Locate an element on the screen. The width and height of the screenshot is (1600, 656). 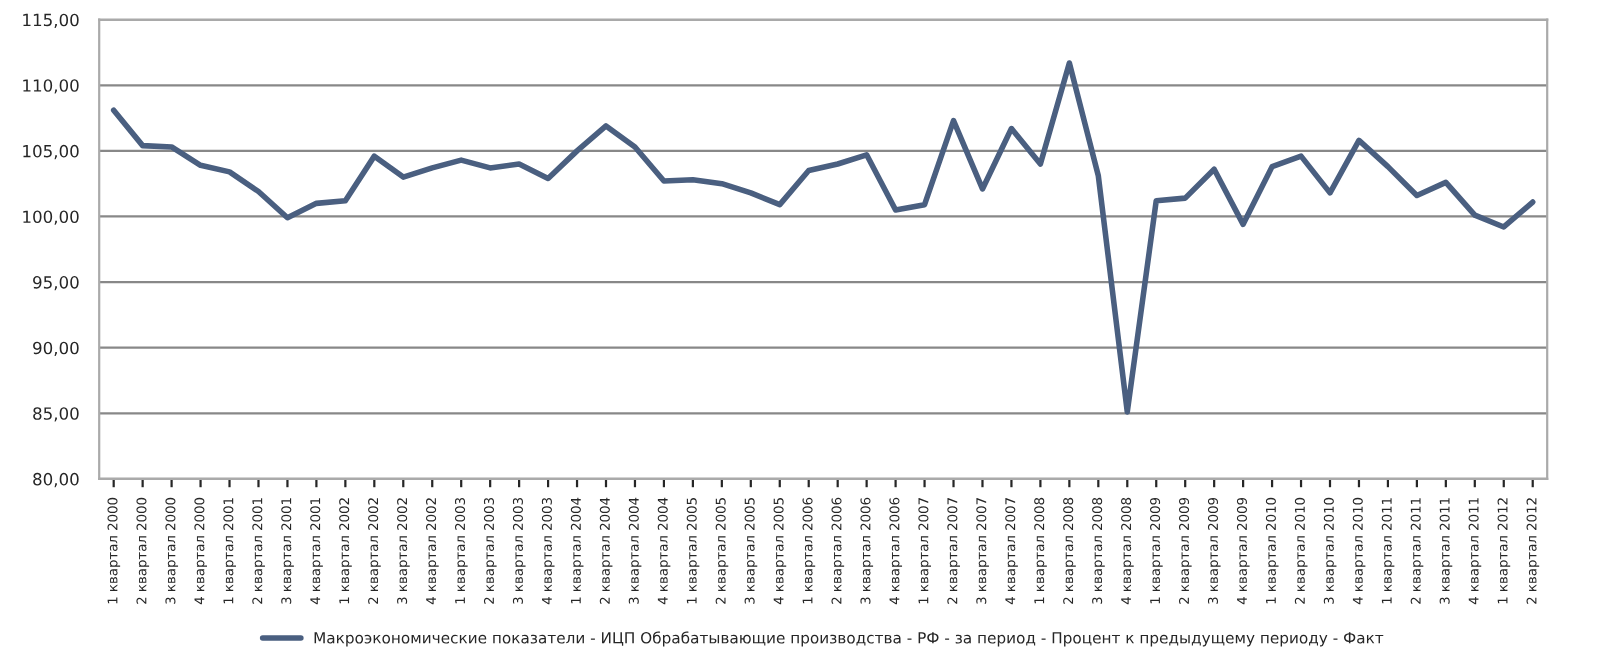
y-tick-label: 80,00 is located at coordinates (56, 480).